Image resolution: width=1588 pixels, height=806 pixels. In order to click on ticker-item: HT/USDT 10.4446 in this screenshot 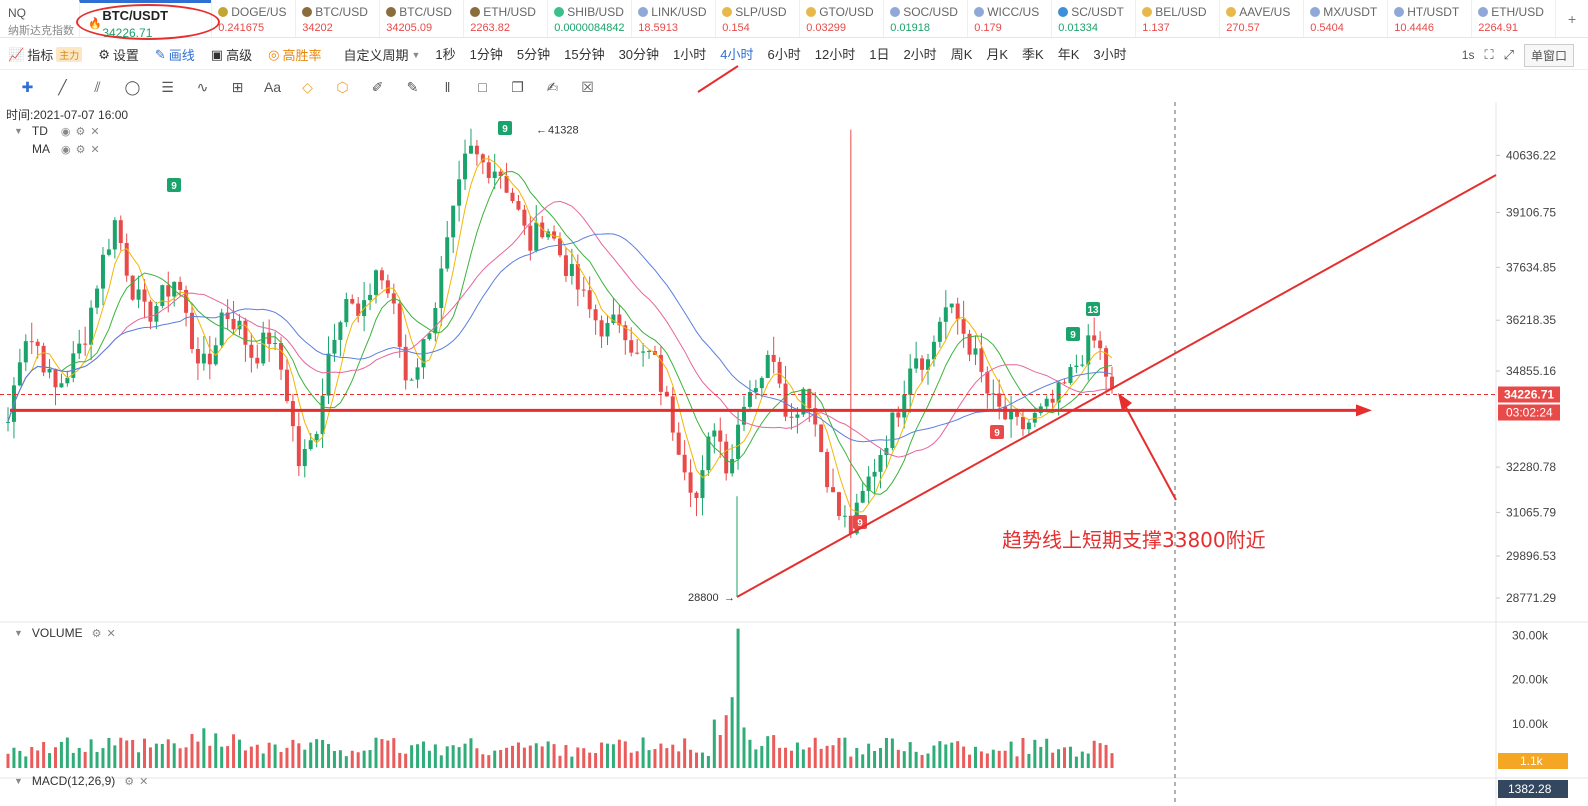, I will do `click(1429, 18)`.